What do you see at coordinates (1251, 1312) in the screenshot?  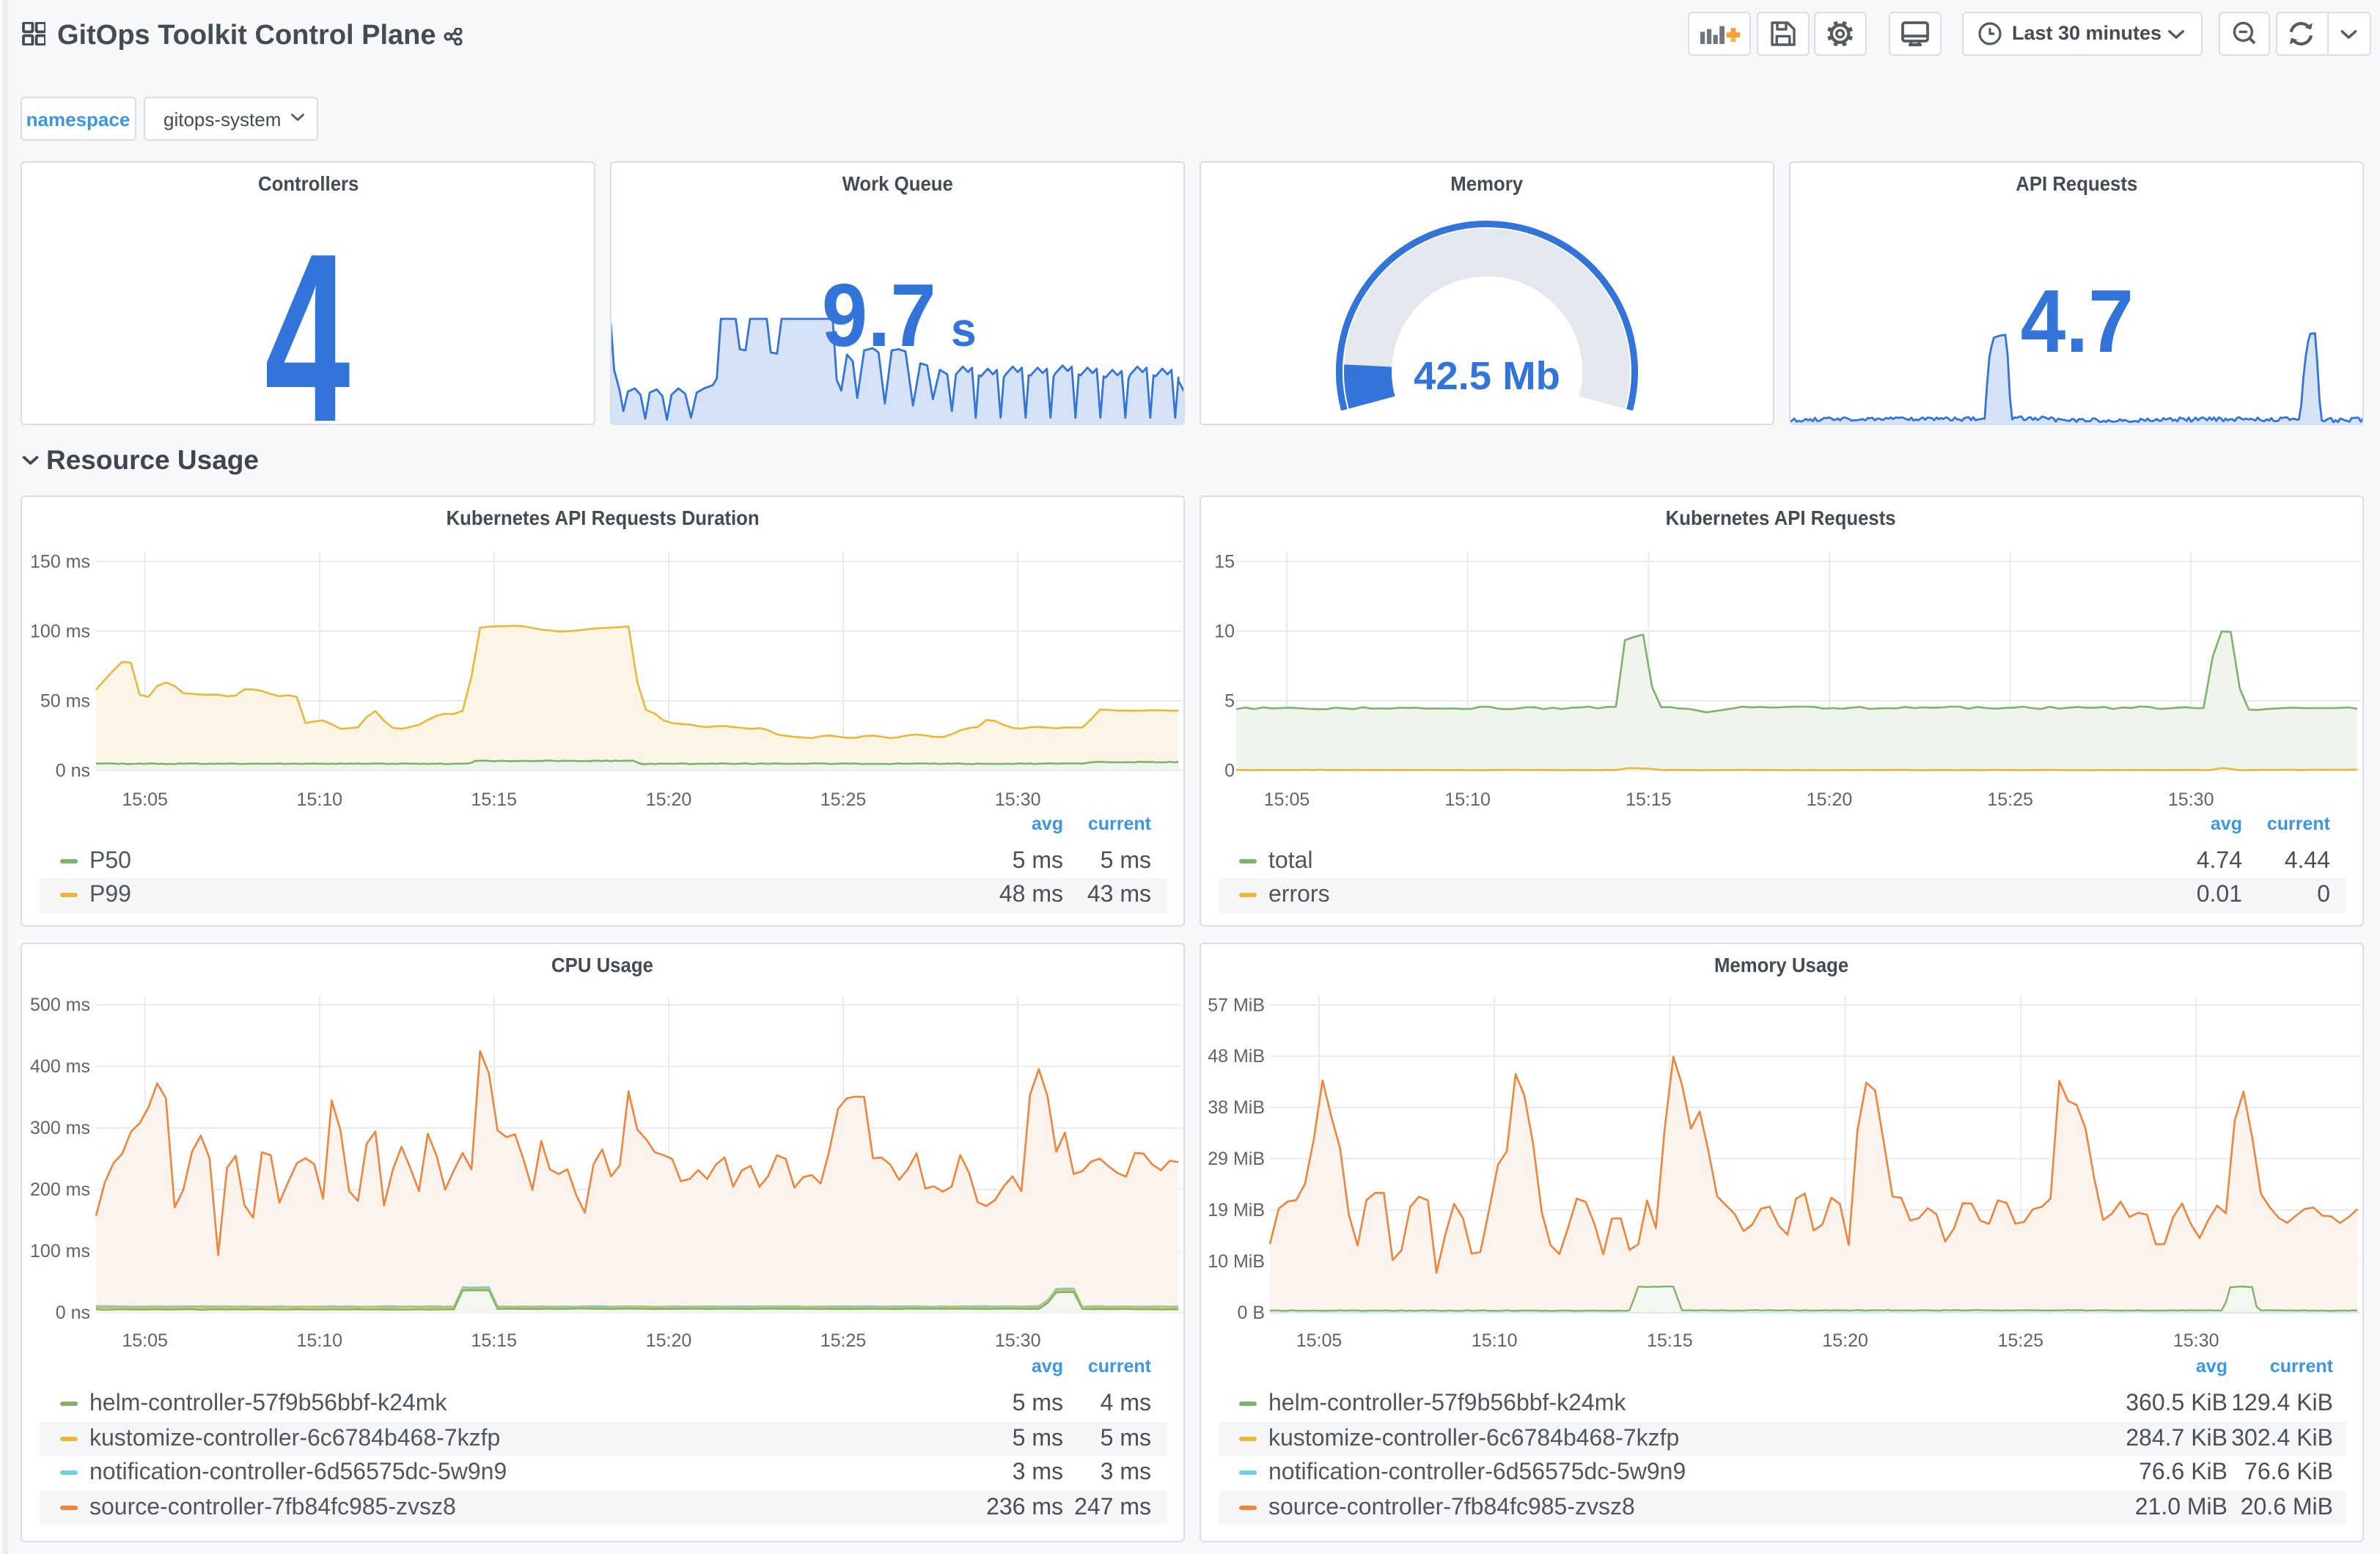 I see `svg-text: 0 B` at bounding box center [1251, 1312].